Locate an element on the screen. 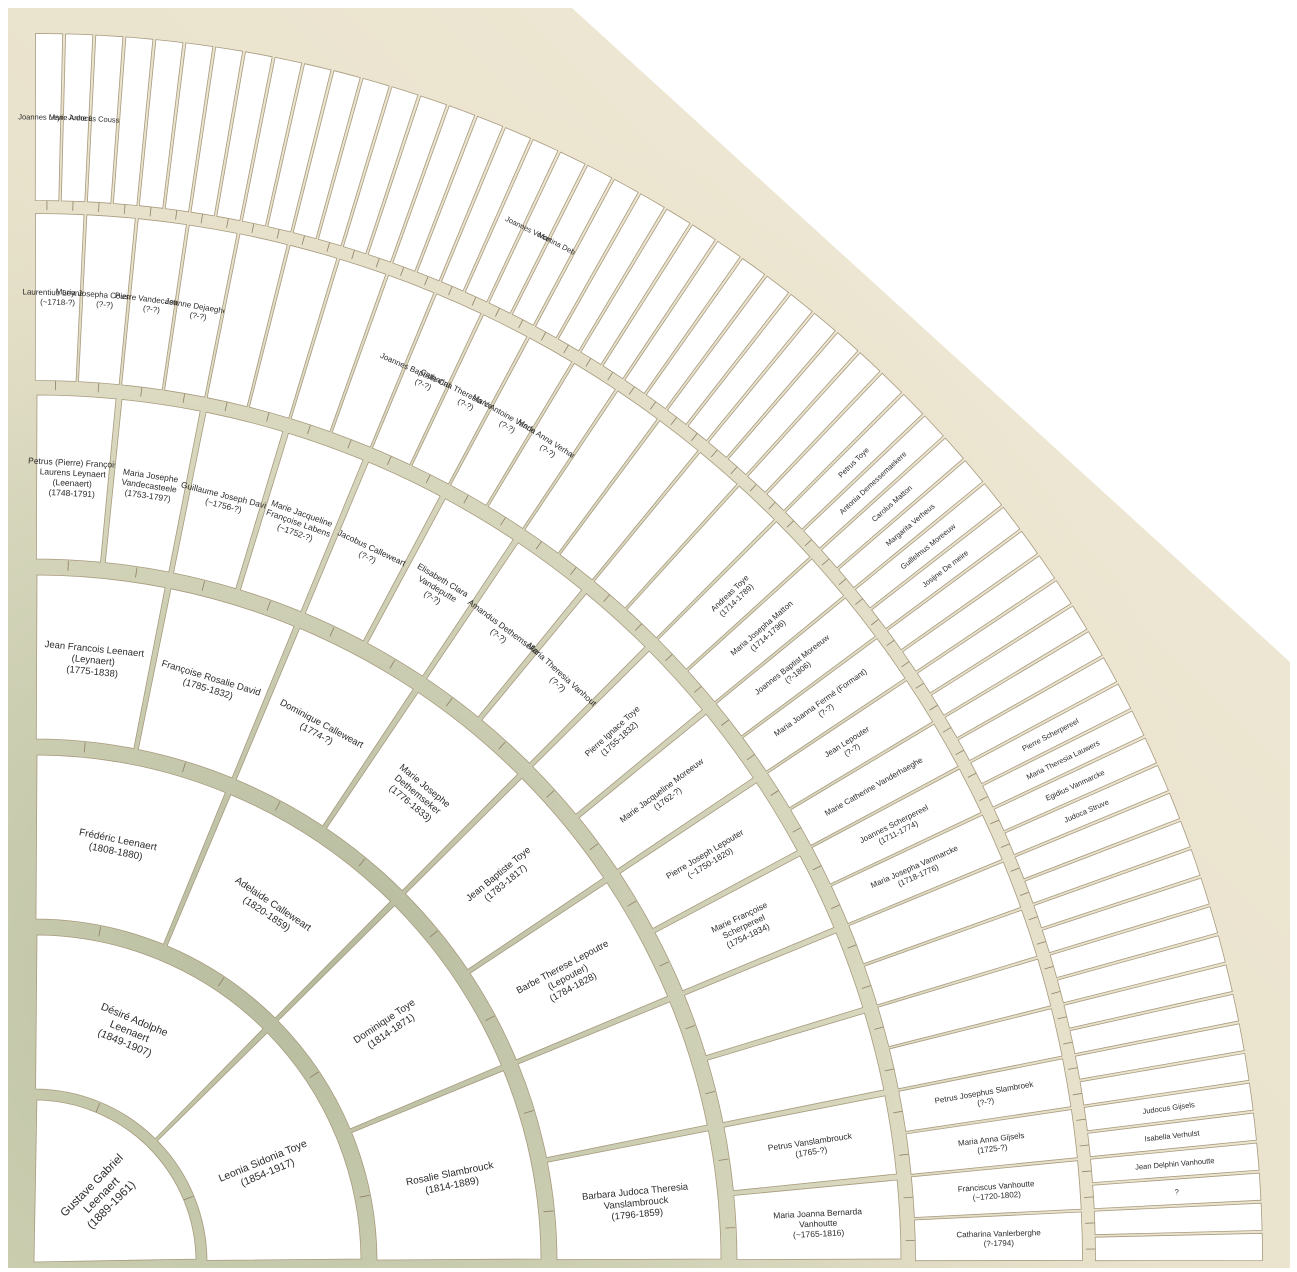  ancestor-cell-g7-p4 is located at coordinates (161, 124).